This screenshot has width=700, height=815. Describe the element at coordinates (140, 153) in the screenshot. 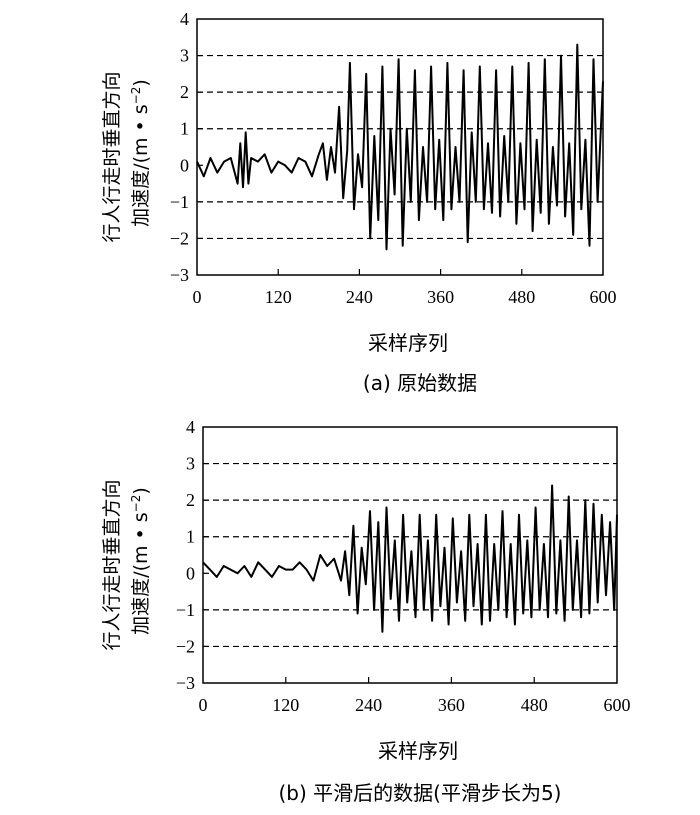

I see `y-axis-label-line2-a: 加速度/(m • s−2)` at that location.